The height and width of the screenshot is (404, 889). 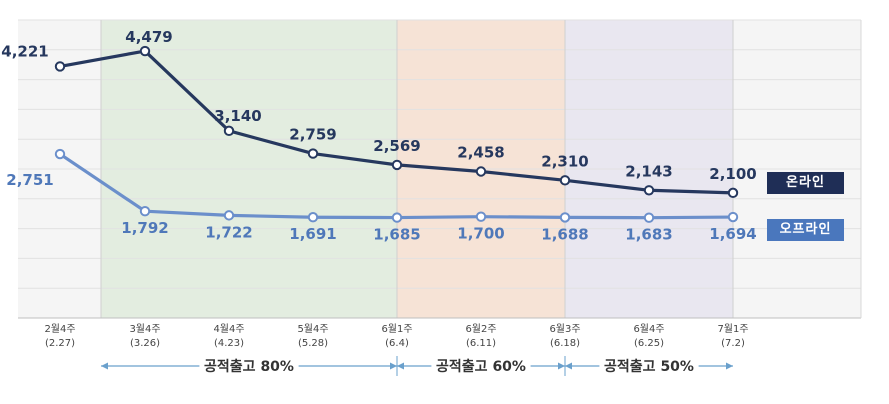 I want to click on data-label: 4,221, so click(x=24, y=51).